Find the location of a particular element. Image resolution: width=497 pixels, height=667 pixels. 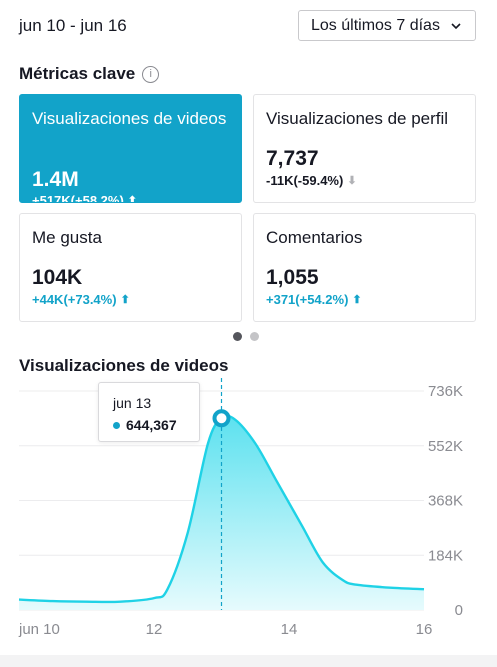

metric-card-likes: Me gusta 104K +44K(+73.4%) ⬆ is located at coordinates (130, 267).